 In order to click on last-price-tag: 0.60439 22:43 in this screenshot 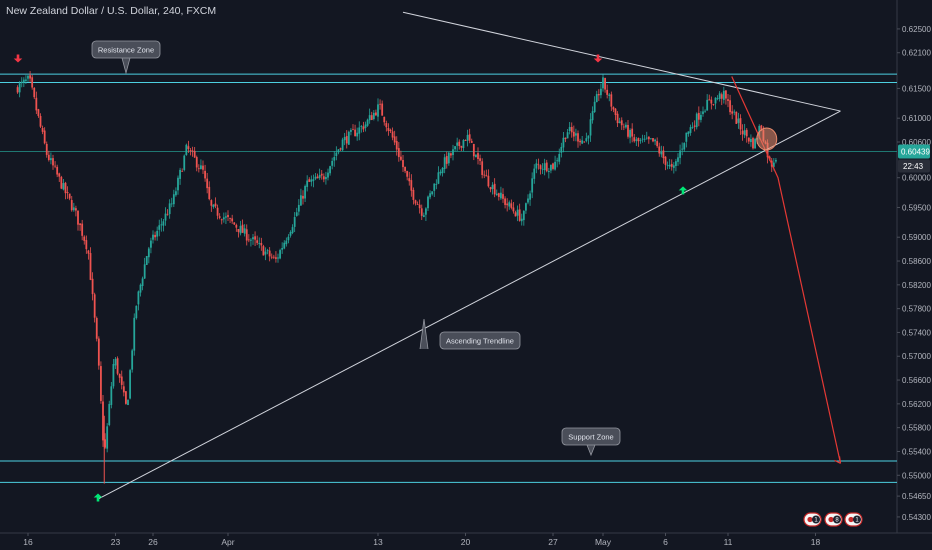, I will do `click(914, 158)`.